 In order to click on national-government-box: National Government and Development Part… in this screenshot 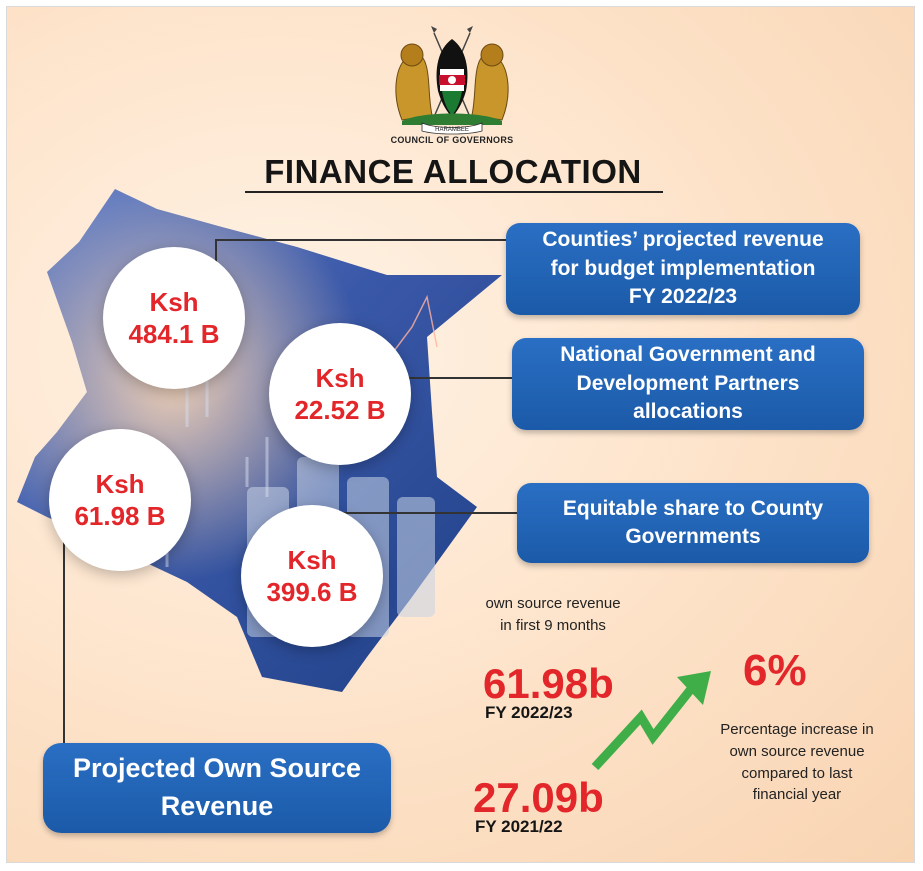, I will do `click(688, 384)`.